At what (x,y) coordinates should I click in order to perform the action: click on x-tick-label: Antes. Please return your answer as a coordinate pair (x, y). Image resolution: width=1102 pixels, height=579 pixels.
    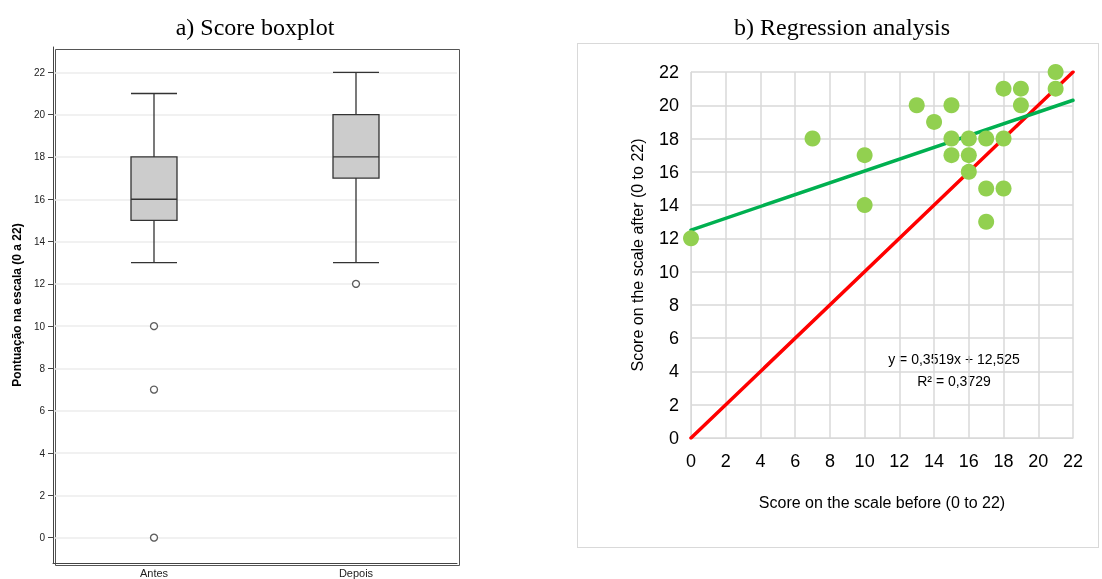
    Looking at the image, I should click on (154, 572).